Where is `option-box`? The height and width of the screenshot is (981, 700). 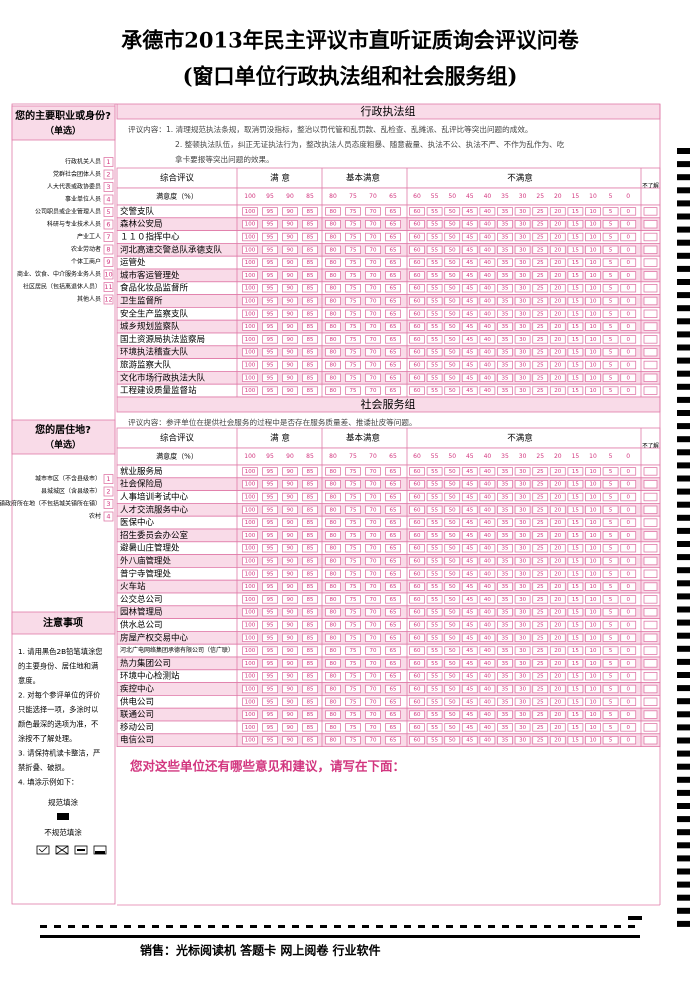
option-box is located at coordinates (108, 237).